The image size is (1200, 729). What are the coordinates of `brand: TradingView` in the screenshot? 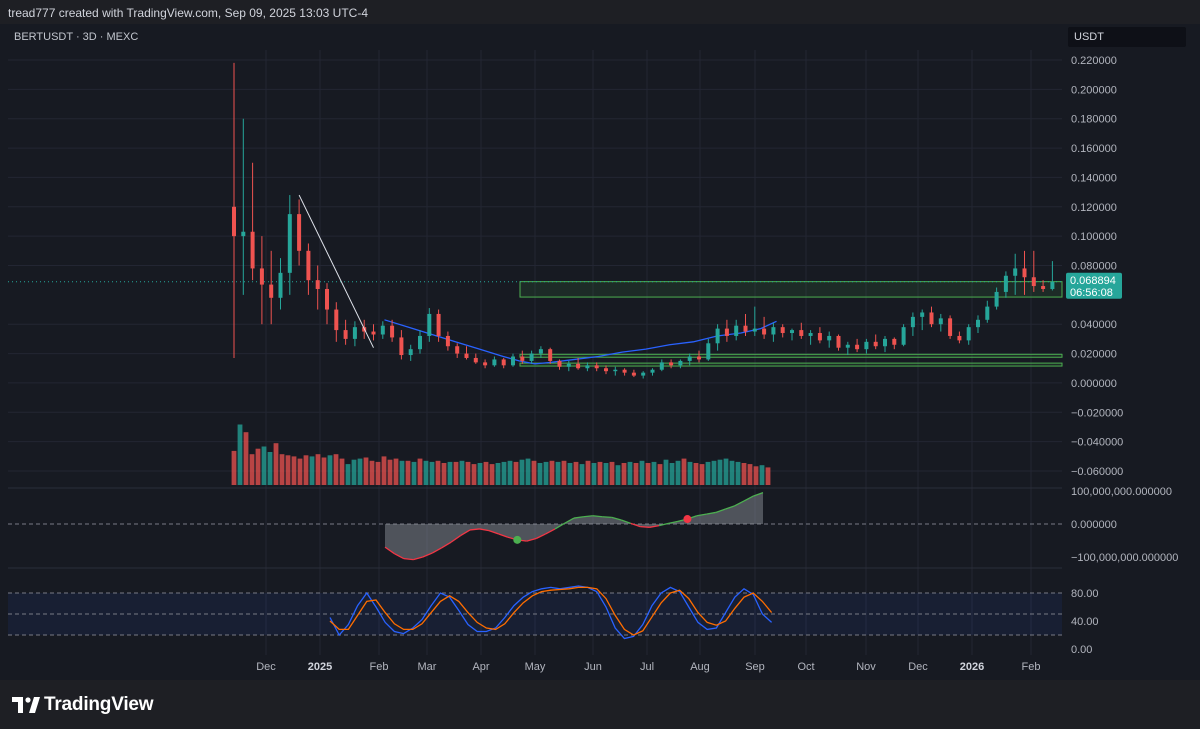 It's located at (83, 705).